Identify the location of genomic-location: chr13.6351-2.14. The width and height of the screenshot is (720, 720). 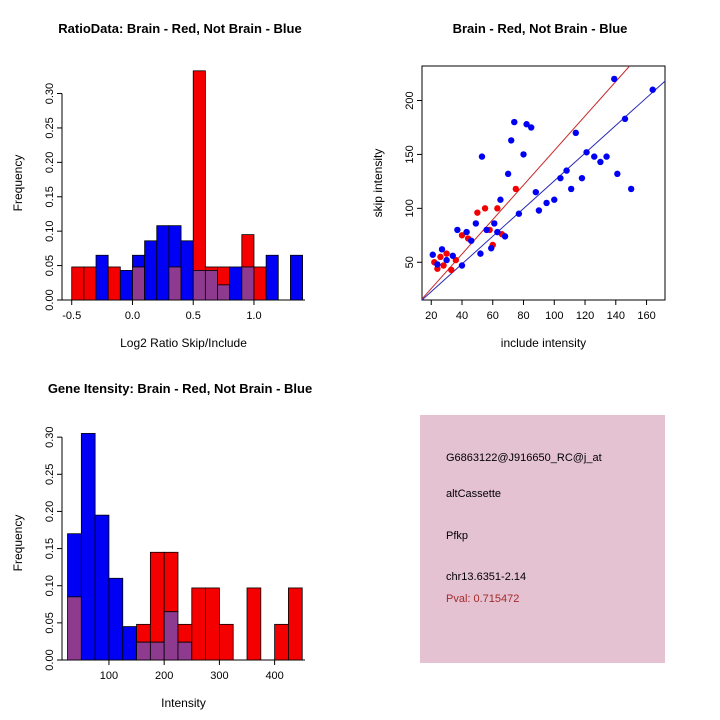
(486, 577).